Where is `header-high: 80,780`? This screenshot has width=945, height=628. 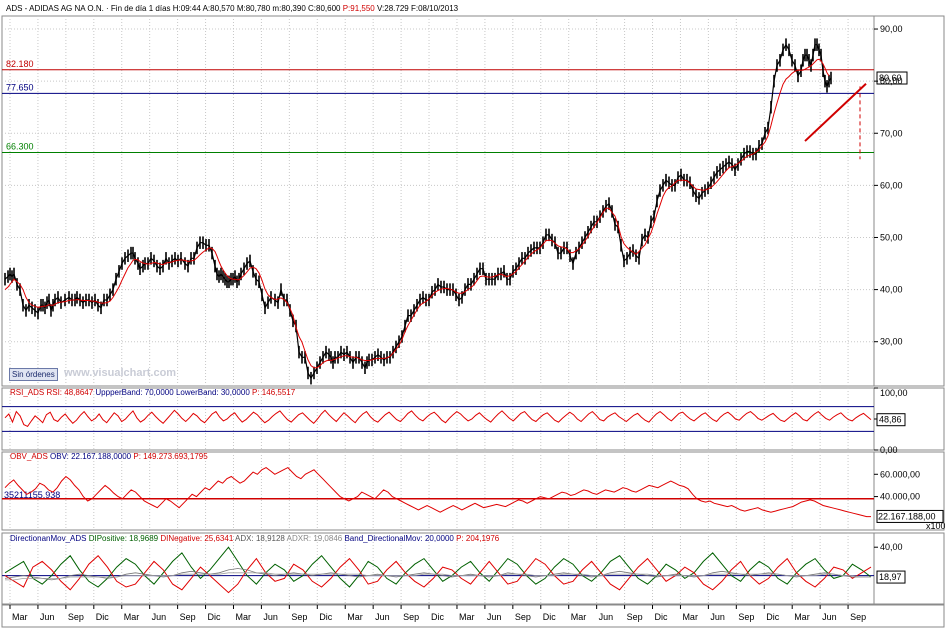
header-high: 80,780 is located at coordinates (258, 8).